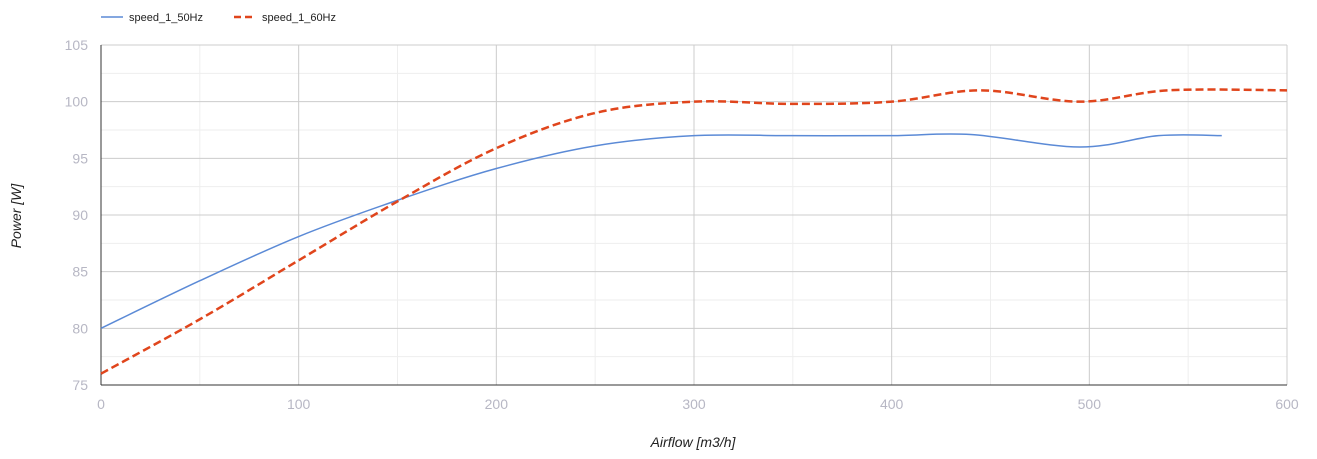 The image size is (1317, 459). I want to click on y-tick-label: 90, so click(80, 215).